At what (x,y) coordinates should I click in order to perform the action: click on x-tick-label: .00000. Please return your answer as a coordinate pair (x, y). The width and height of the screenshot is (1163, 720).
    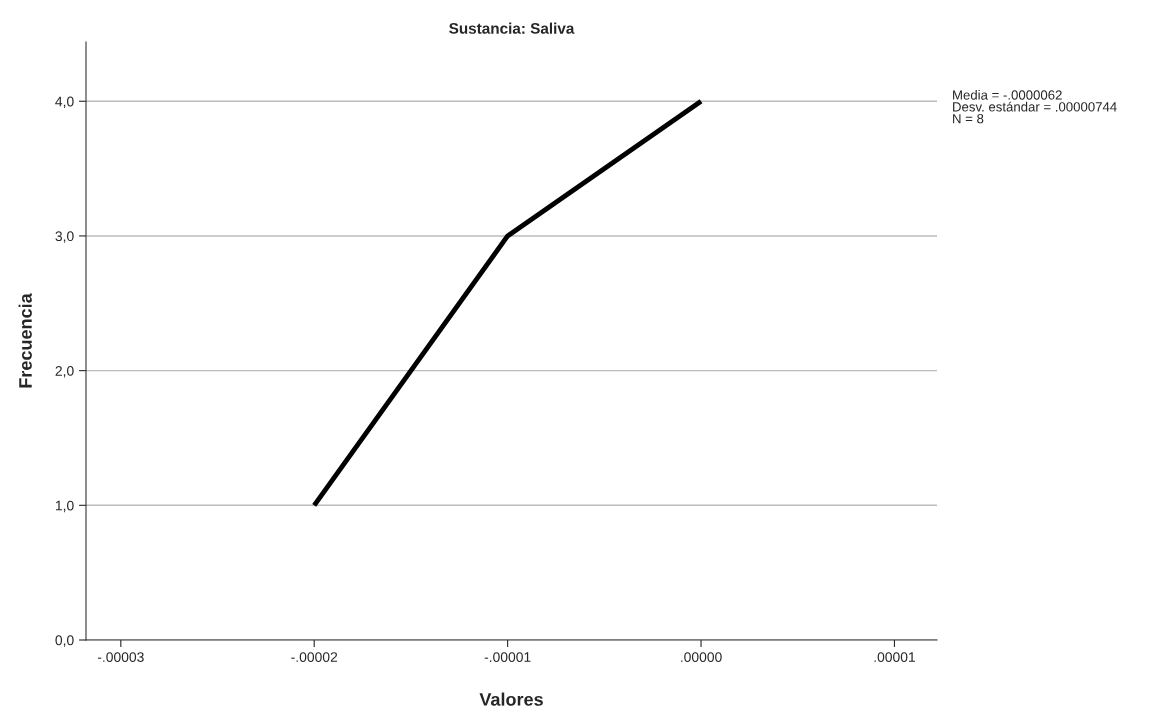
    Looking at the image, I should click on (701, 657).